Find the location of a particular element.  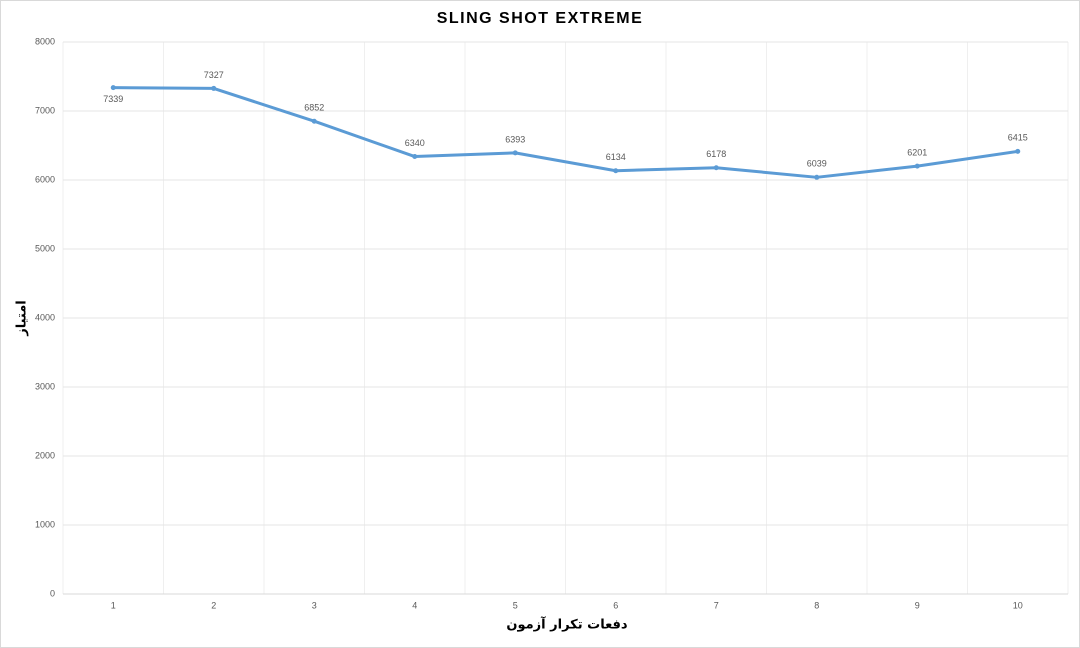

x-tick-label: 1 is located at coordinates (113, 605).